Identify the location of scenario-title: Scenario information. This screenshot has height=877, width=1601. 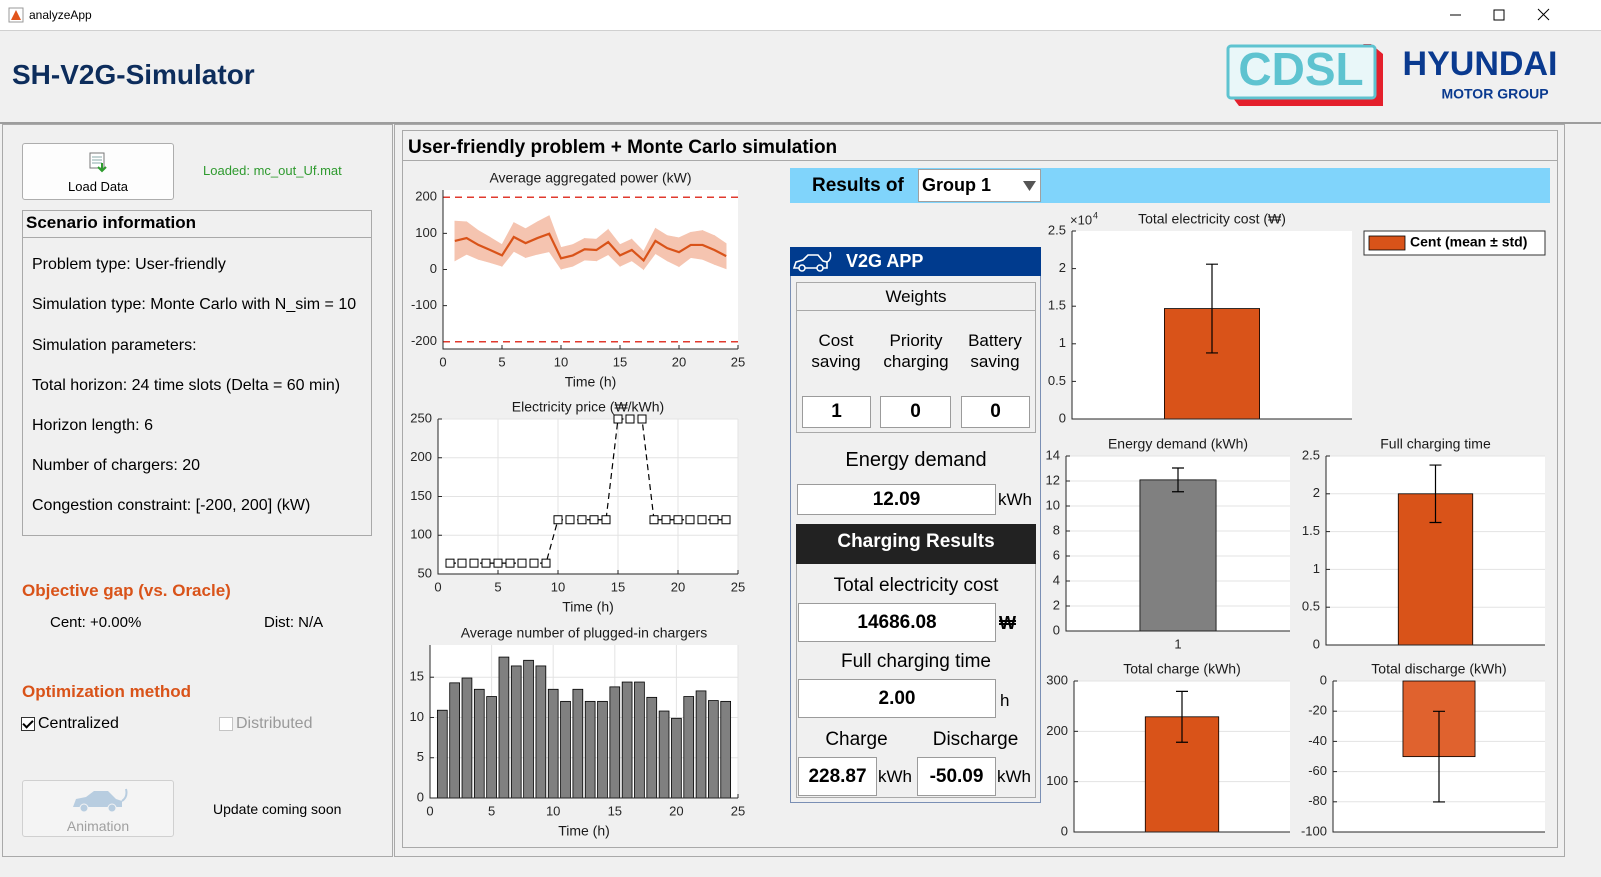
(111, 222).